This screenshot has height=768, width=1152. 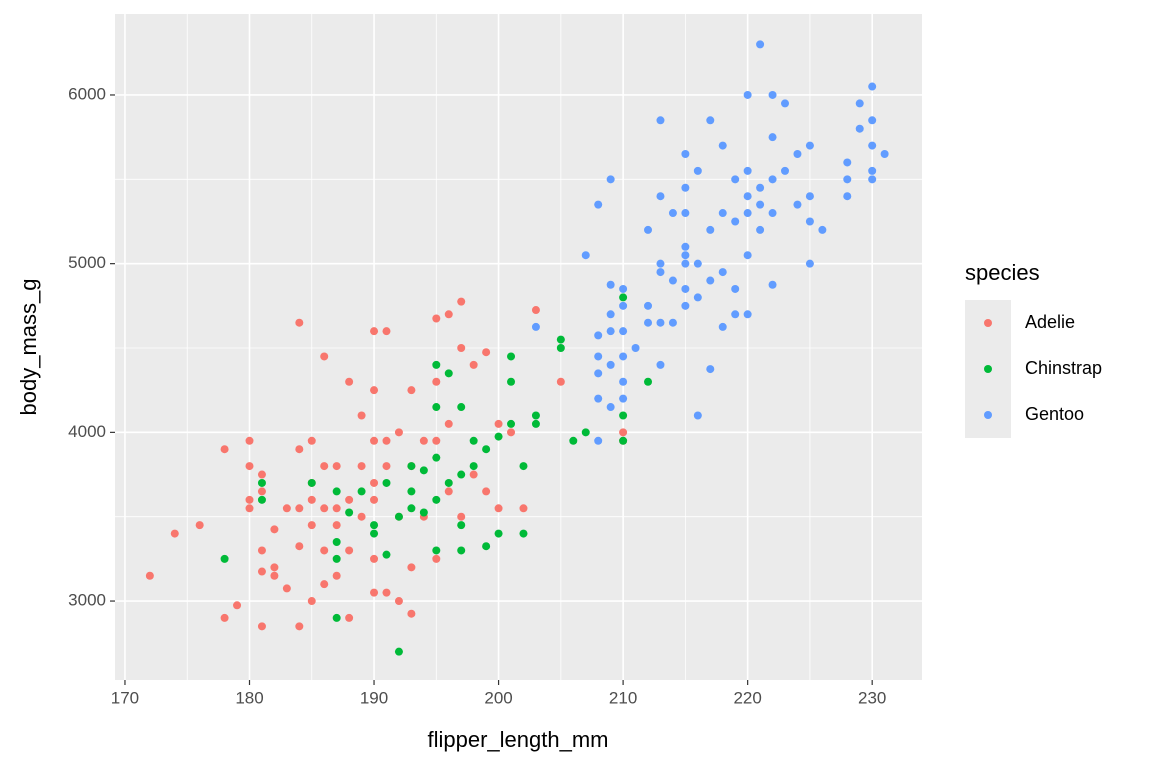 What do you see at coordinates (87, 600) in the screenshot?
I see `y-tick-label: 3000` at bounding box center [87, 600].